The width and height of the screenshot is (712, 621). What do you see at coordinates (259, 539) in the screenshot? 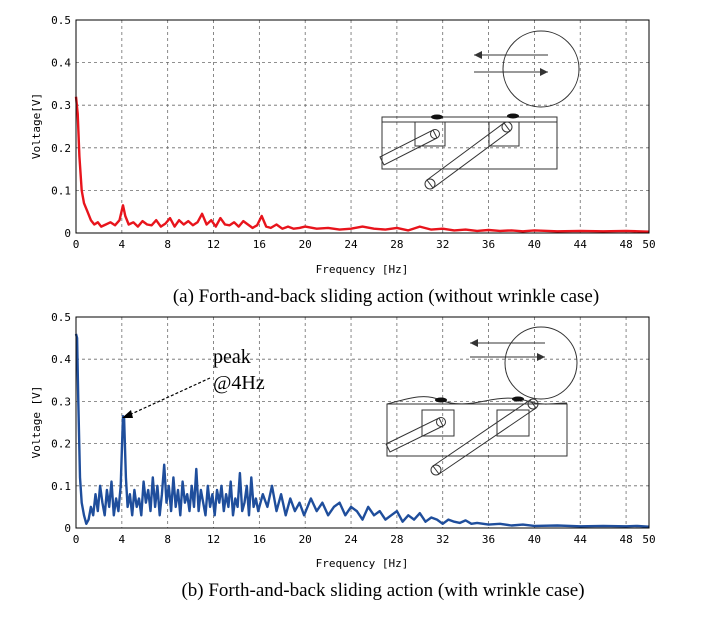
I see `x-tick-label-b-4: 16` at bounding box center [259, 539].